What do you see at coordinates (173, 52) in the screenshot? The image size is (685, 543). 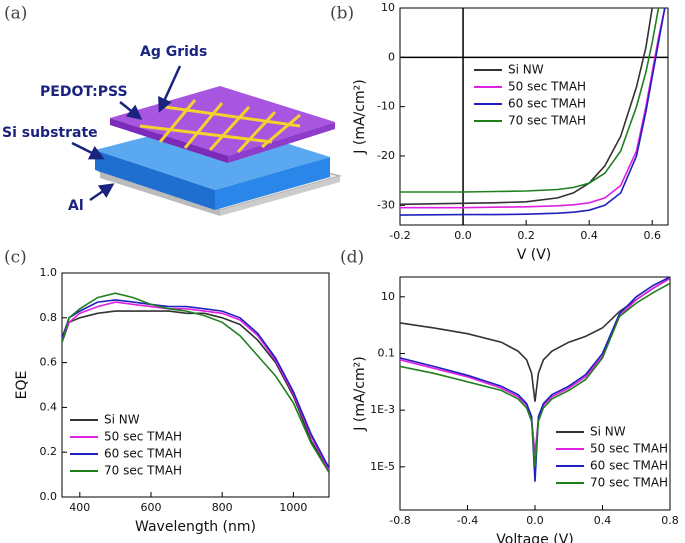 I see `diagram-label: Ag Grids` at bounding box center [173, 52].